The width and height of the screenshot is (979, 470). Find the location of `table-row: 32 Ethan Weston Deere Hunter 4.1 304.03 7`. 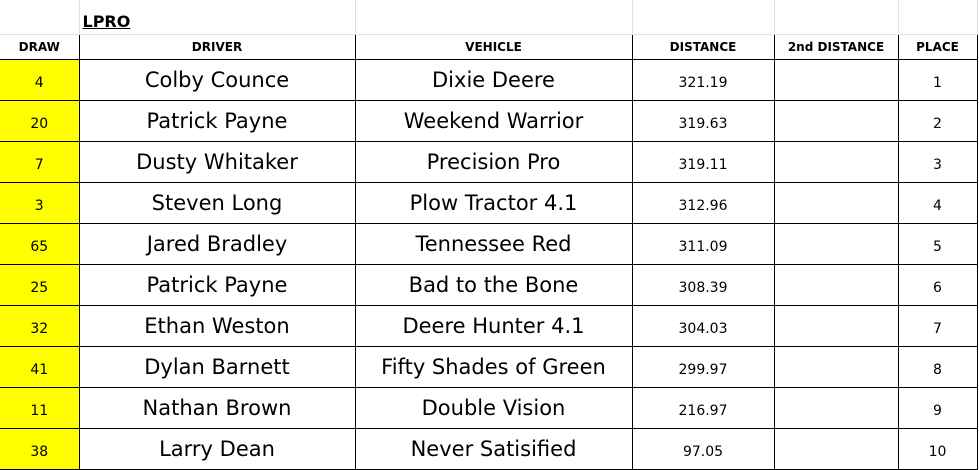

table-row: 32 Ethan Weston Deere Hunter 4.1 304.03 7 is located at coordinates (489, 326).